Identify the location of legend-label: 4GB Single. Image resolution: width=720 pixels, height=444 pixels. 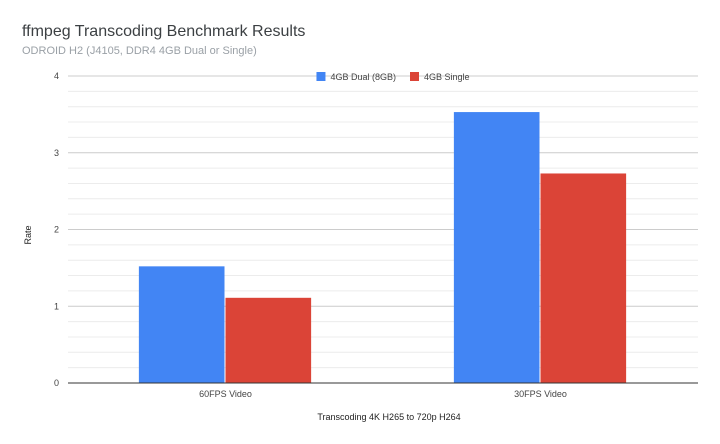
(447, 77).